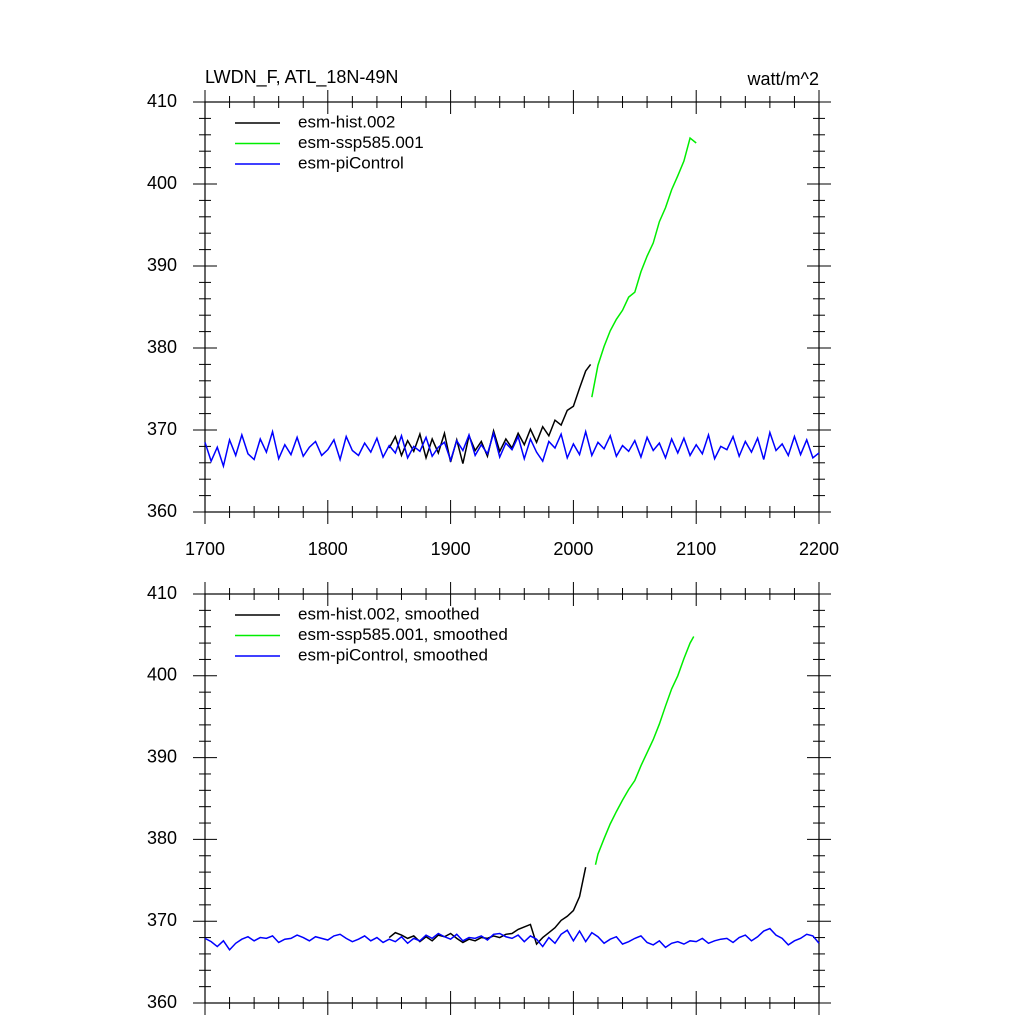  I want to click on legend-label: esm-ssp585.001, so click(361, 142).